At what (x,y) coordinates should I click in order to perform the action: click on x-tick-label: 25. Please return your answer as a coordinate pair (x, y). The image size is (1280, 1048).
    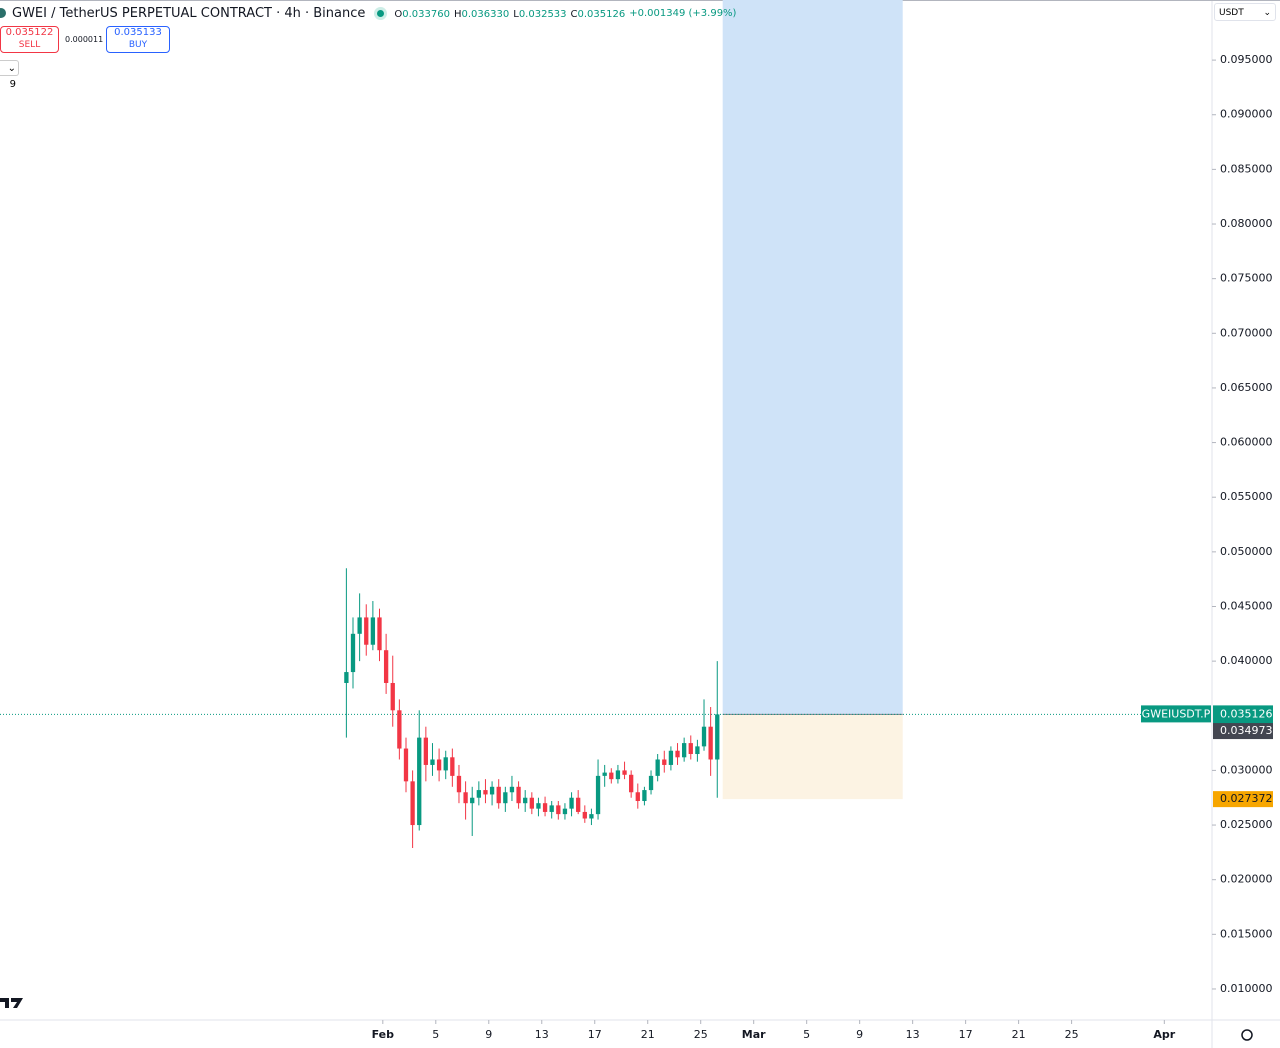
    Looking at the image, I should click on (701, 1034).